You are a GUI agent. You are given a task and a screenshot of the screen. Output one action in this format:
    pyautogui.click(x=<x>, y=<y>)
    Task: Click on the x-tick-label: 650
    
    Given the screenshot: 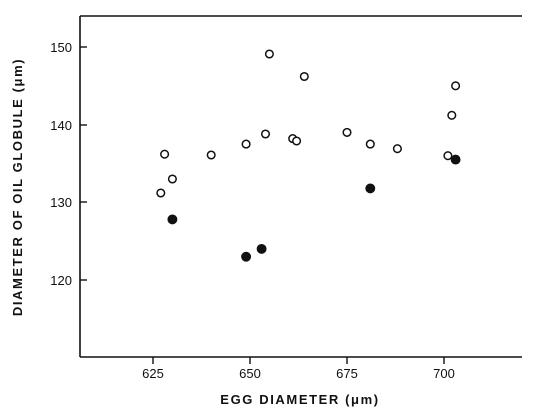 What is the action you would take?
    pyautogui.click(x=250, y=373)
    